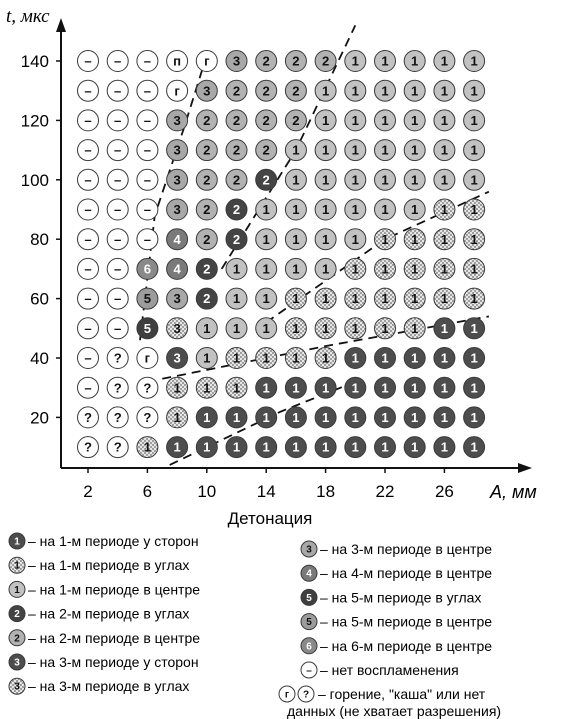 This screenshot has width=570, height=719. What do you see at coordinates (28, 16) in the screenshot?
I see `y-axis-label-text: t, мкс` at bounding box center [28, 16].